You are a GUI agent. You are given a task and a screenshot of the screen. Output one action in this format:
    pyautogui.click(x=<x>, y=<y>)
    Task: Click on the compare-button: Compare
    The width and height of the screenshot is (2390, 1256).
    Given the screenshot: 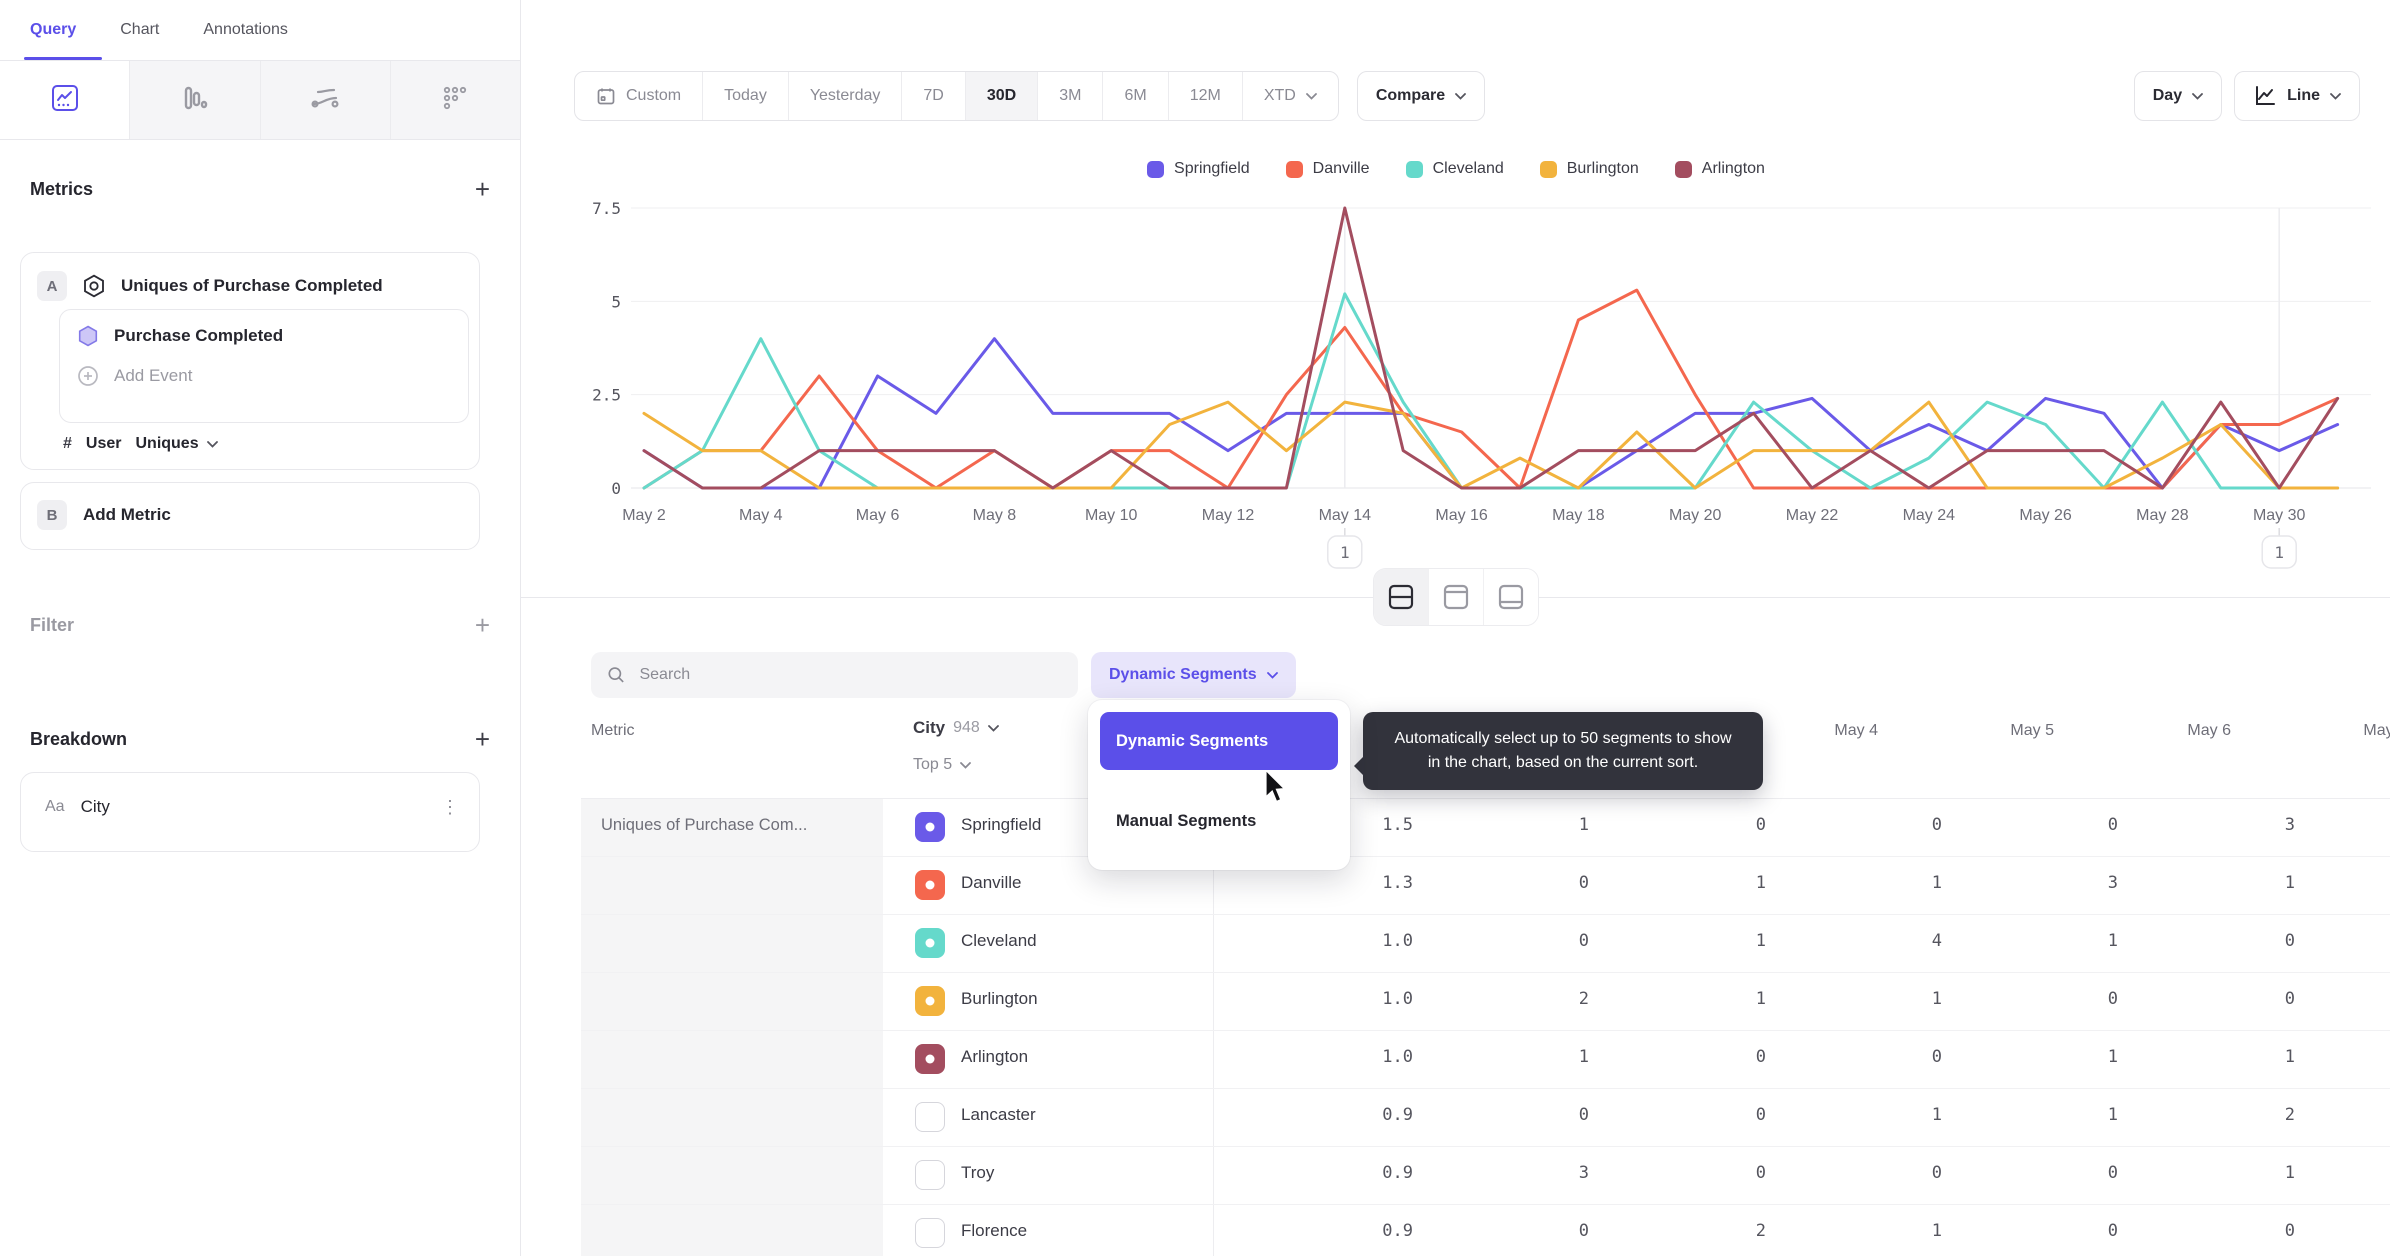 What is the action you would take?
    pyautogui.click(x=1421, y=96)
    